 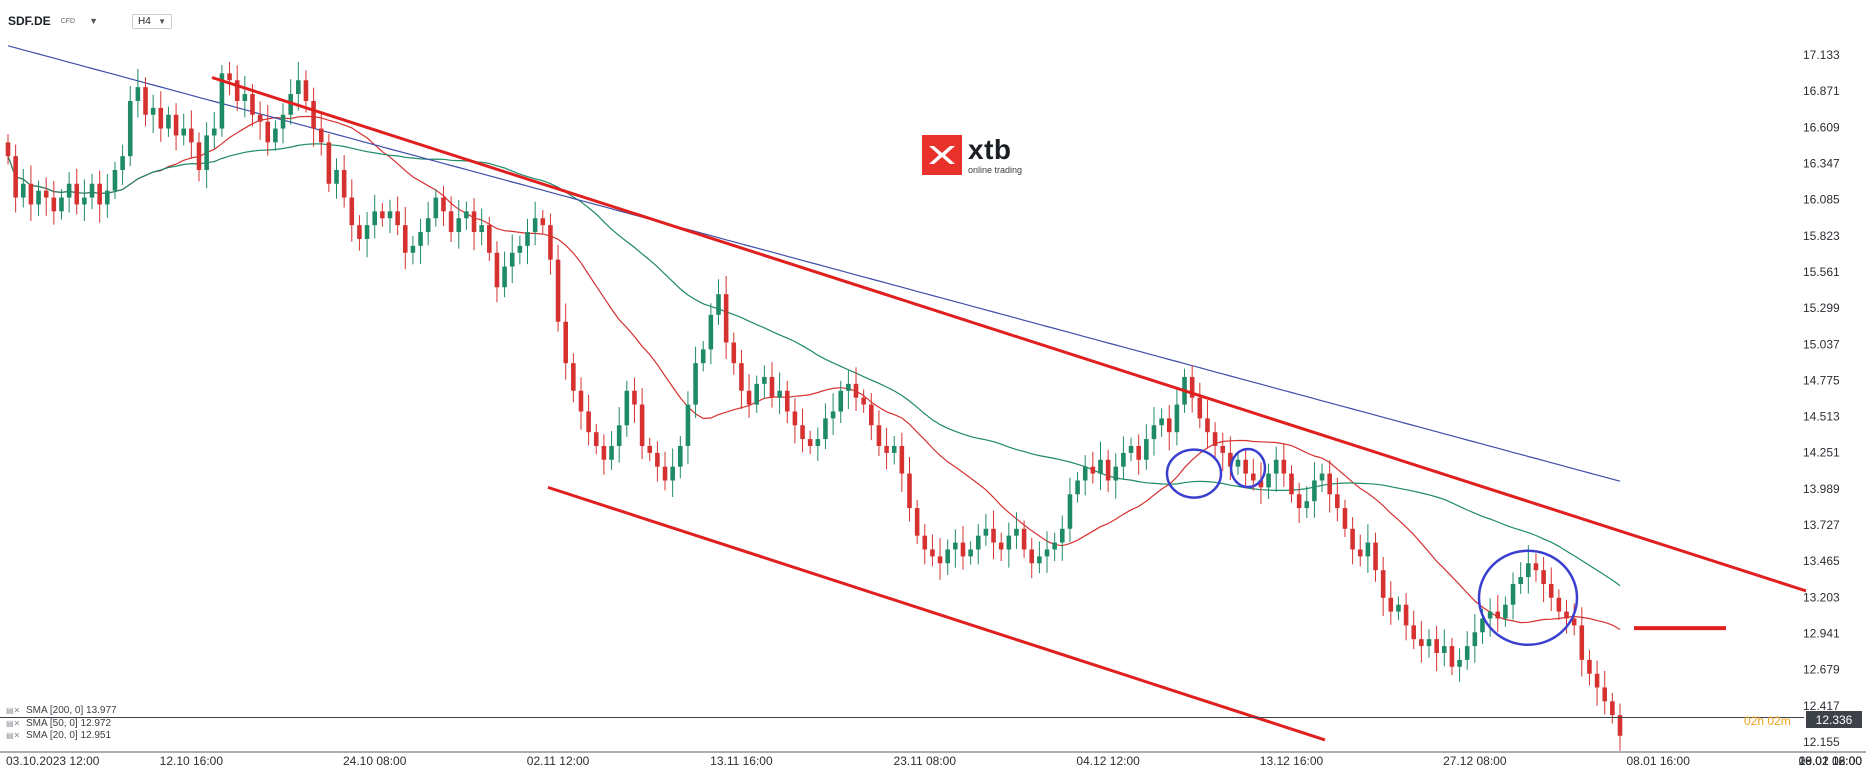 What do you see at coordinates (1821, 706) in the screenshot?
I see `y-tick-label: 12.417` at bounding box center [1821, 706].